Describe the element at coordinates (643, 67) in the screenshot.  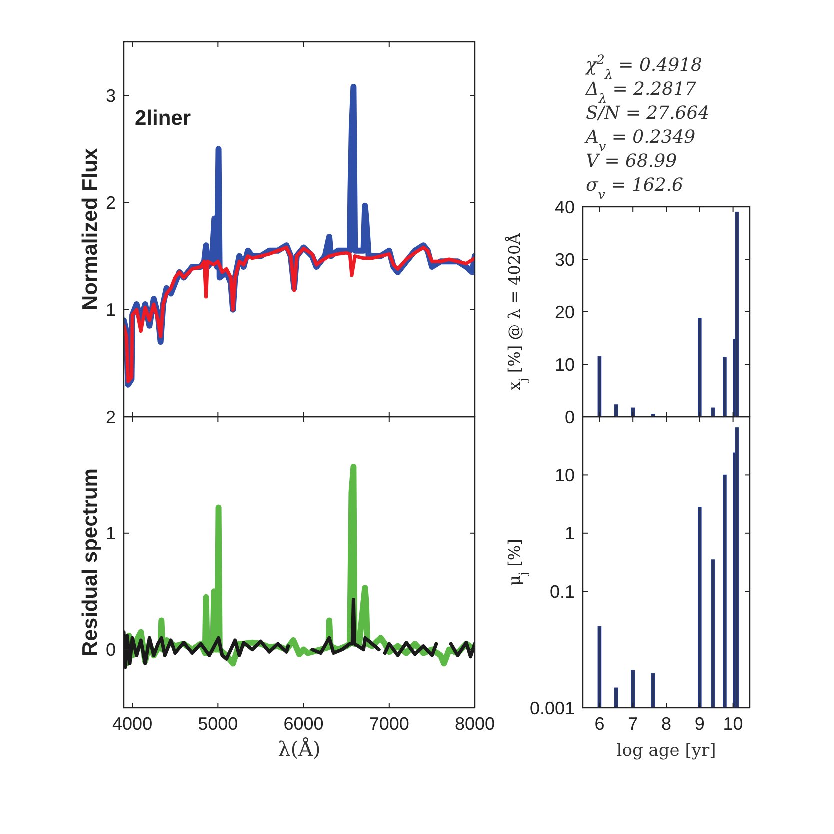
I see `text: χ$^{2}$$_{λ}$ = 0.4918` at that location.